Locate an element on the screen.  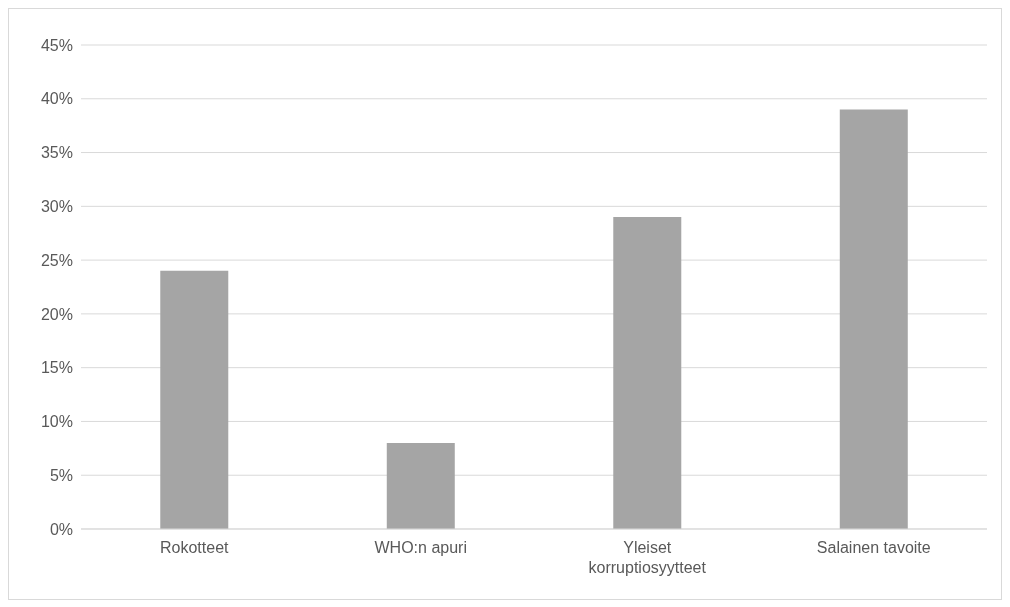
y-tick-label: 5% is located at coordinates (61, 475).